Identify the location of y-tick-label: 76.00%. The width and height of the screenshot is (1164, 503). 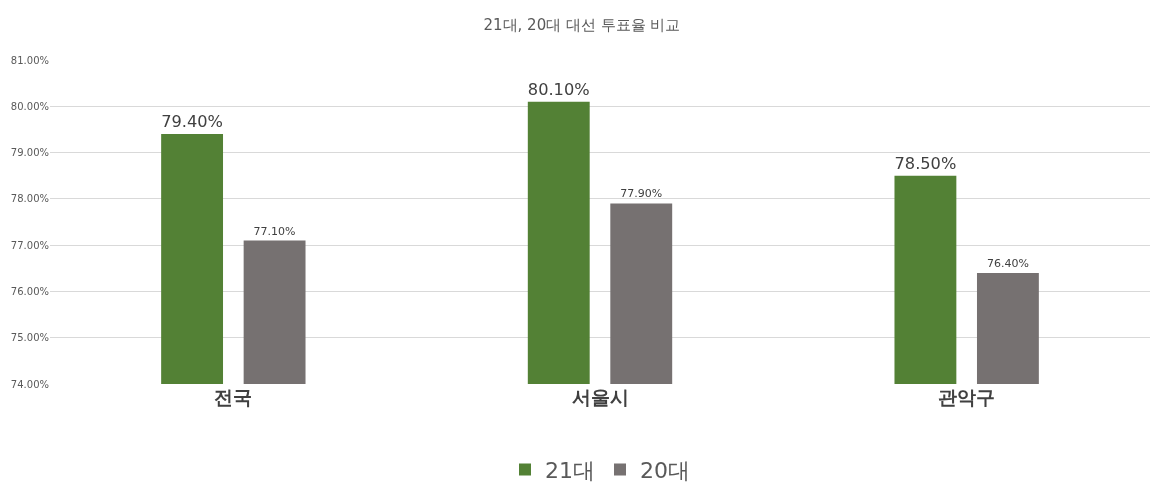
(29, 291).